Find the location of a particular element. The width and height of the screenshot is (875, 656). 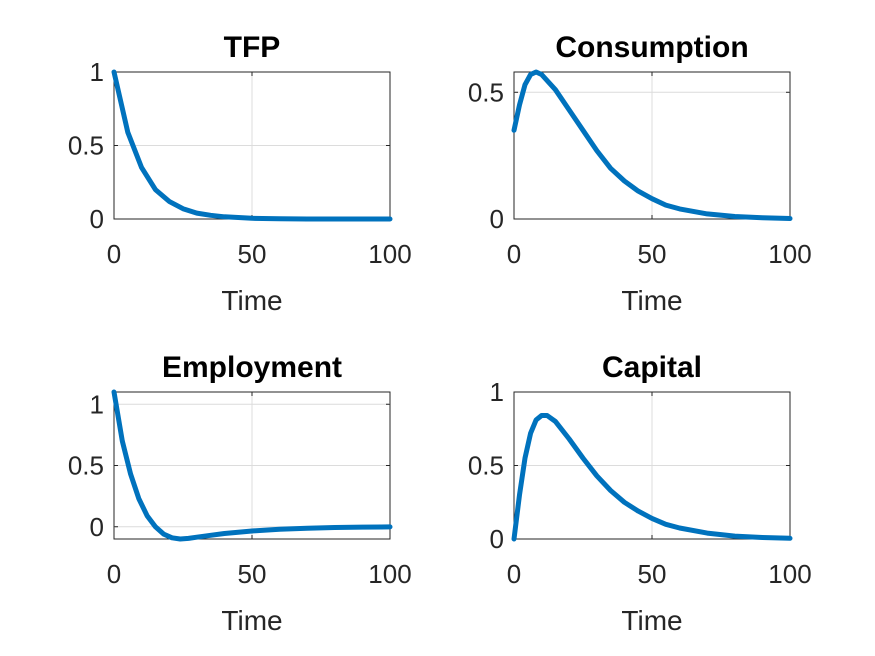

panel-title: Consumption is located at coordinates (651, 47).